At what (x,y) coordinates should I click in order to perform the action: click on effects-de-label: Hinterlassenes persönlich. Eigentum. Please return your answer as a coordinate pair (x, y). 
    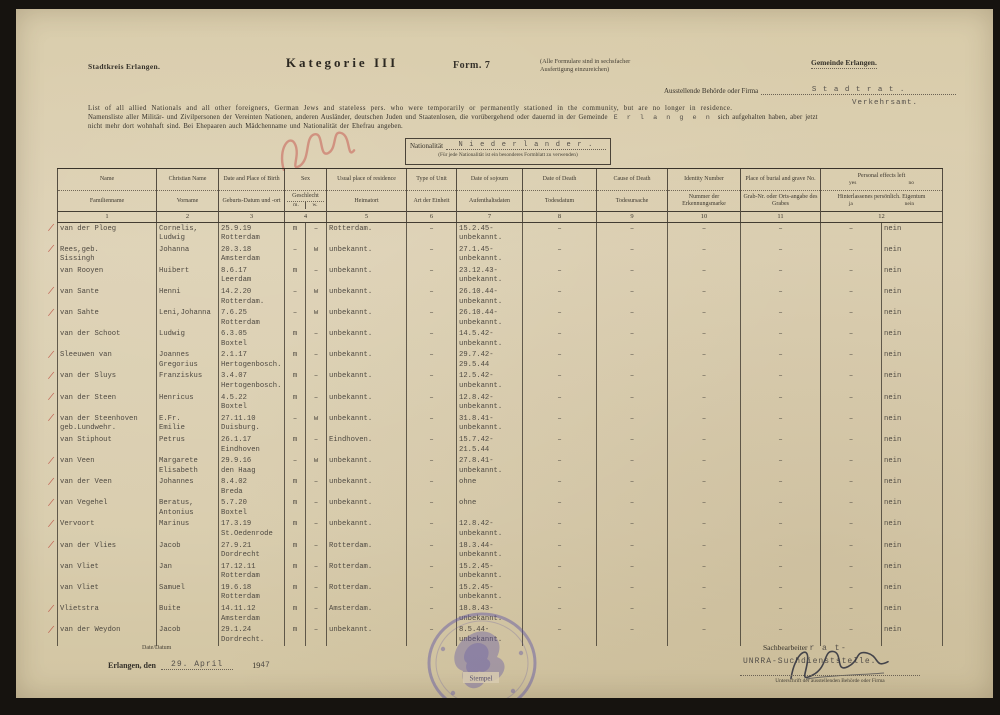
    Looking at the image, I should click on (881, 197).